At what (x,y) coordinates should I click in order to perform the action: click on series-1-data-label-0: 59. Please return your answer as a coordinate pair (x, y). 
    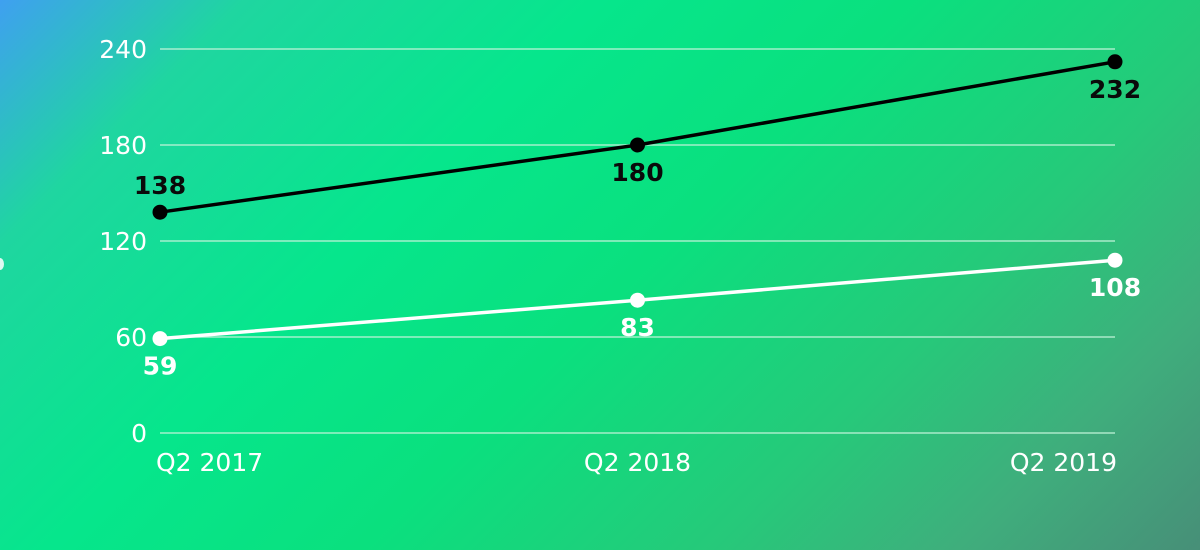
    Looking at the image, I should click on (160, 366).